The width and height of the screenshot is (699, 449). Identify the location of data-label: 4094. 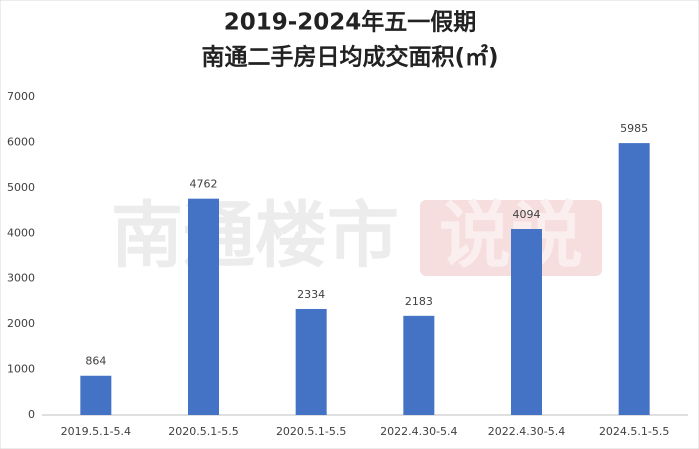
(527, 214).